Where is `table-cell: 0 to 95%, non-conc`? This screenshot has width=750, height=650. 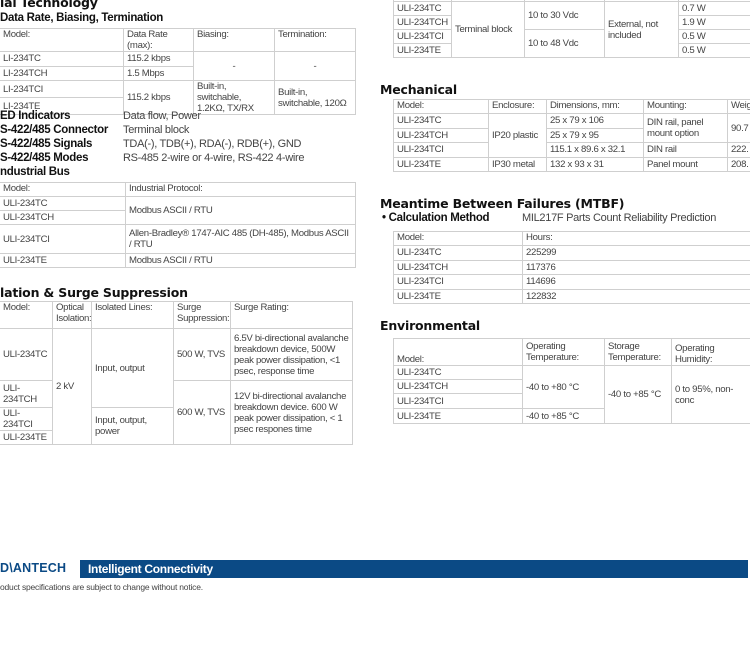 table-cell: 0 to 95%, non-conc is located at coordinates (710, 394).